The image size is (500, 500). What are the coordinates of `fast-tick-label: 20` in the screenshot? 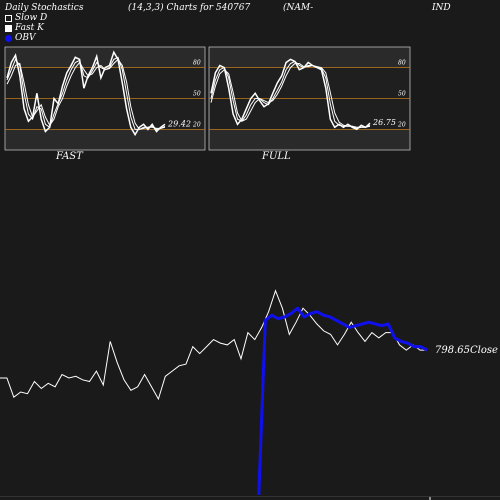 It's located at (196, 124).